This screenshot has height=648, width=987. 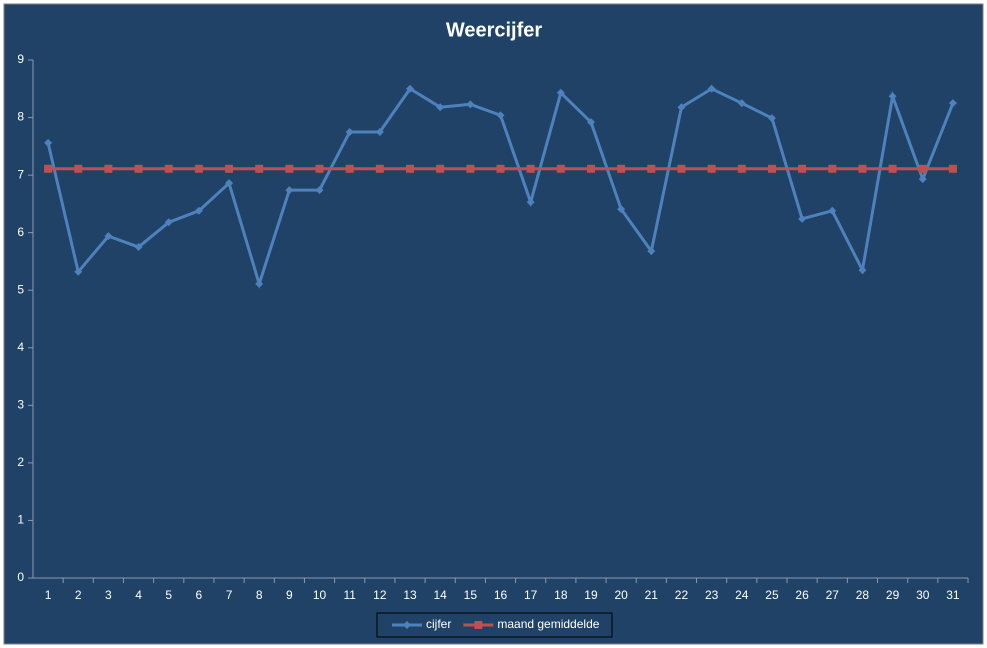 I want to click on y-tick-label: 2, so click(x=20, y=462).